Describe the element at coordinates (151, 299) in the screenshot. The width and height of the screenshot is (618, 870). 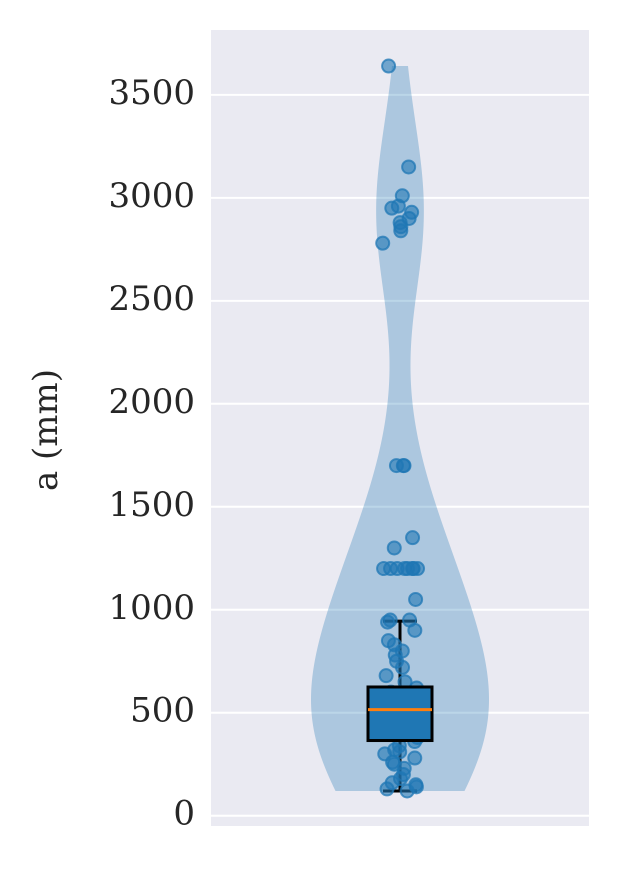
I see `y-tick-label: 2500` at that location.